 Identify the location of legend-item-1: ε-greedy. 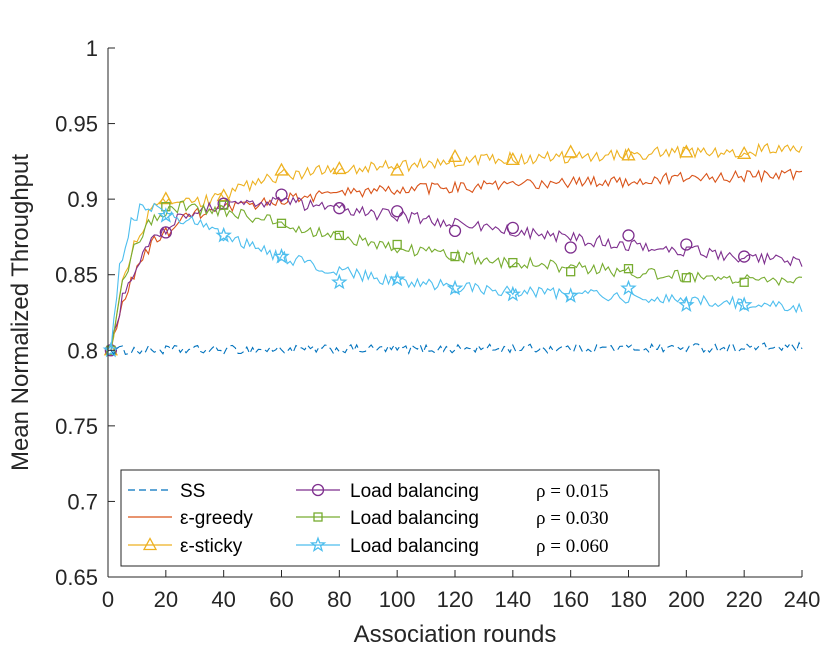
(190, 518).